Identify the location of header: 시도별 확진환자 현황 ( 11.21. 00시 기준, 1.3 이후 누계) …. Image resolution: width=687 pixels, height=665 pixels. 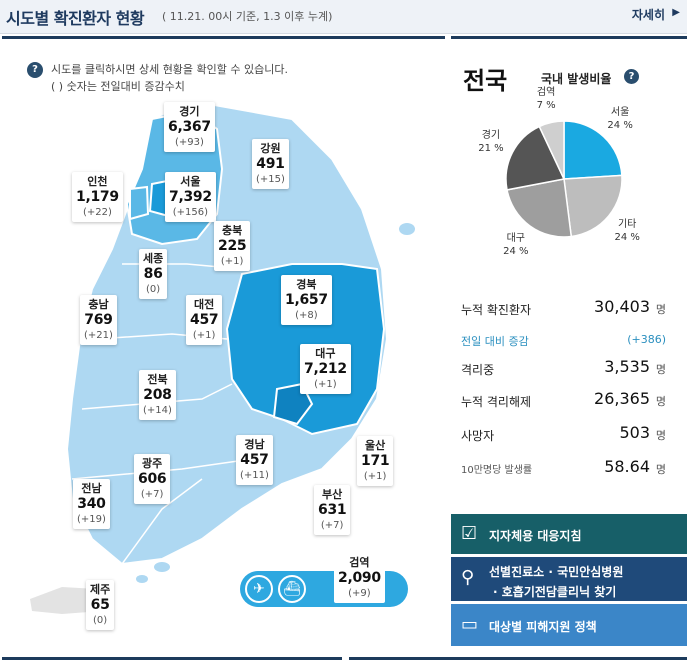
(343, 17).